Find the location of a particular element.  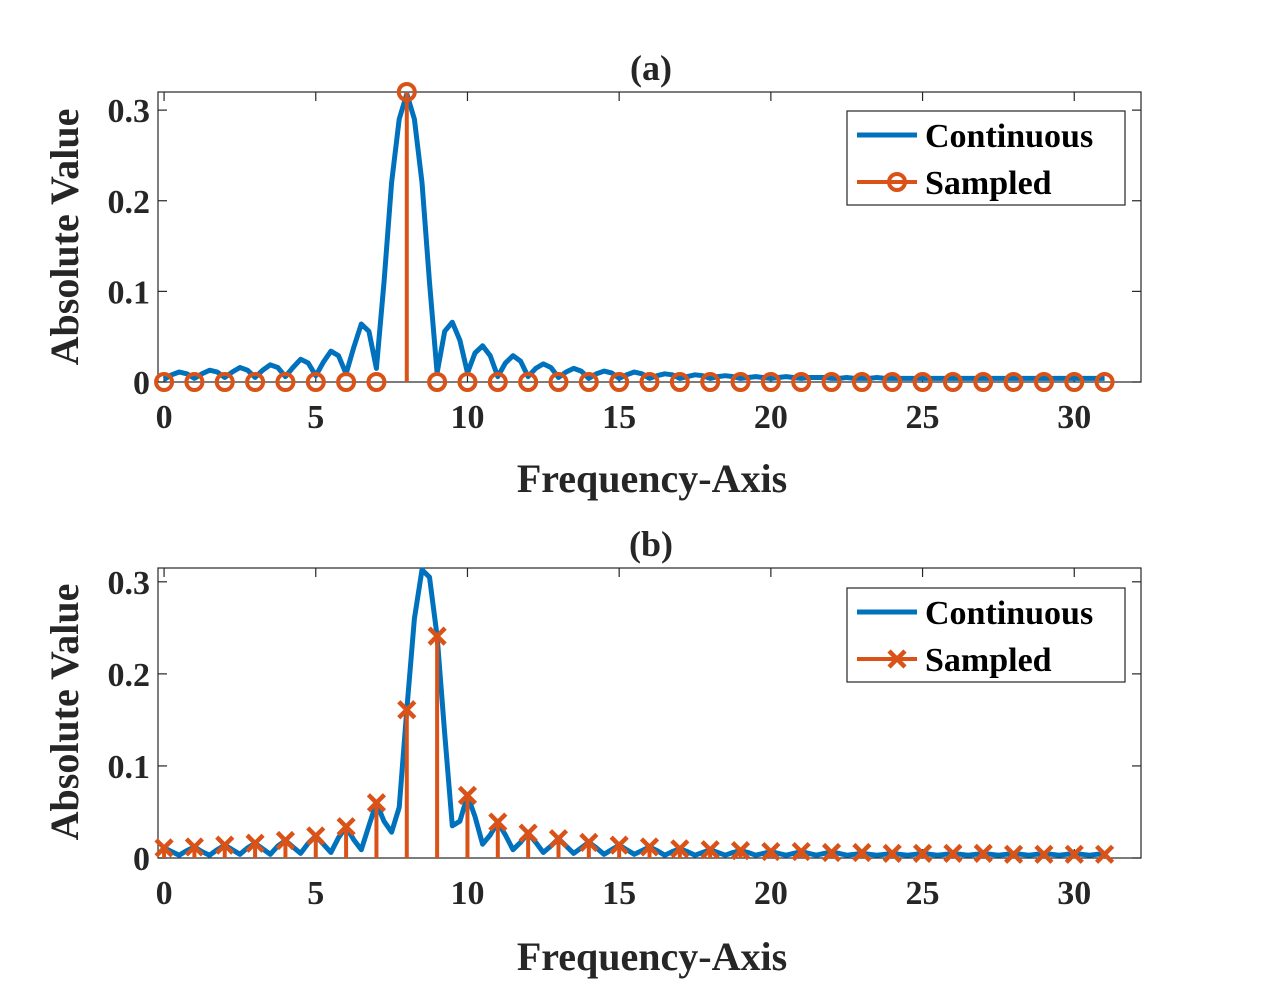

panel-b-title: (b) is located at coordinates (651, 544).